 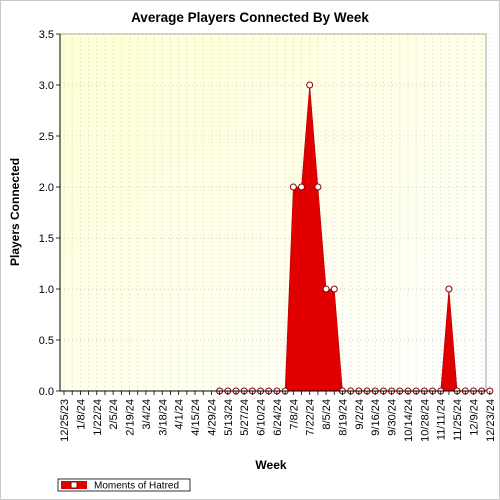 What do you see at coordinates (65, 420) in the screenshot?
I see `x-tick-label: 12/25/23` at bounding box center [65, 420].